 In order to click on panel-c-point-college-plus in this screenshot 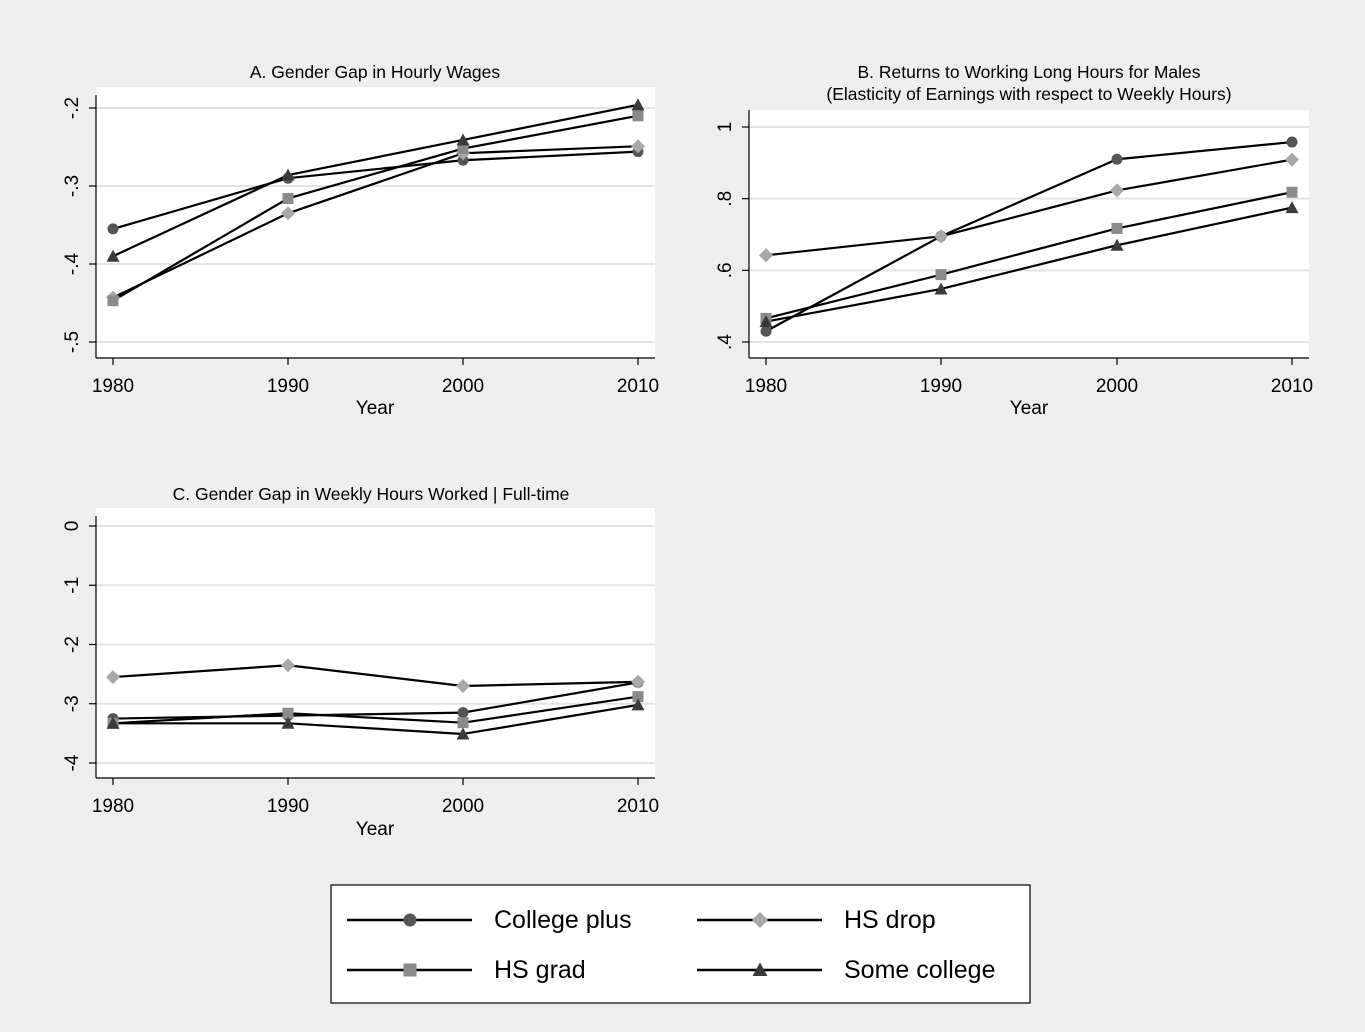, I will do `click(463, 713)`.